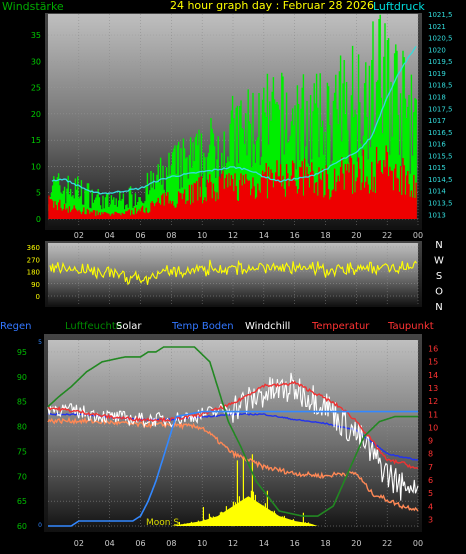 This screenshot has width=466, height=554. What do you see at coordinates (36, 35) in the screenshot?
I see `wind-tick-label: 35` at bounding box center [36, 35].